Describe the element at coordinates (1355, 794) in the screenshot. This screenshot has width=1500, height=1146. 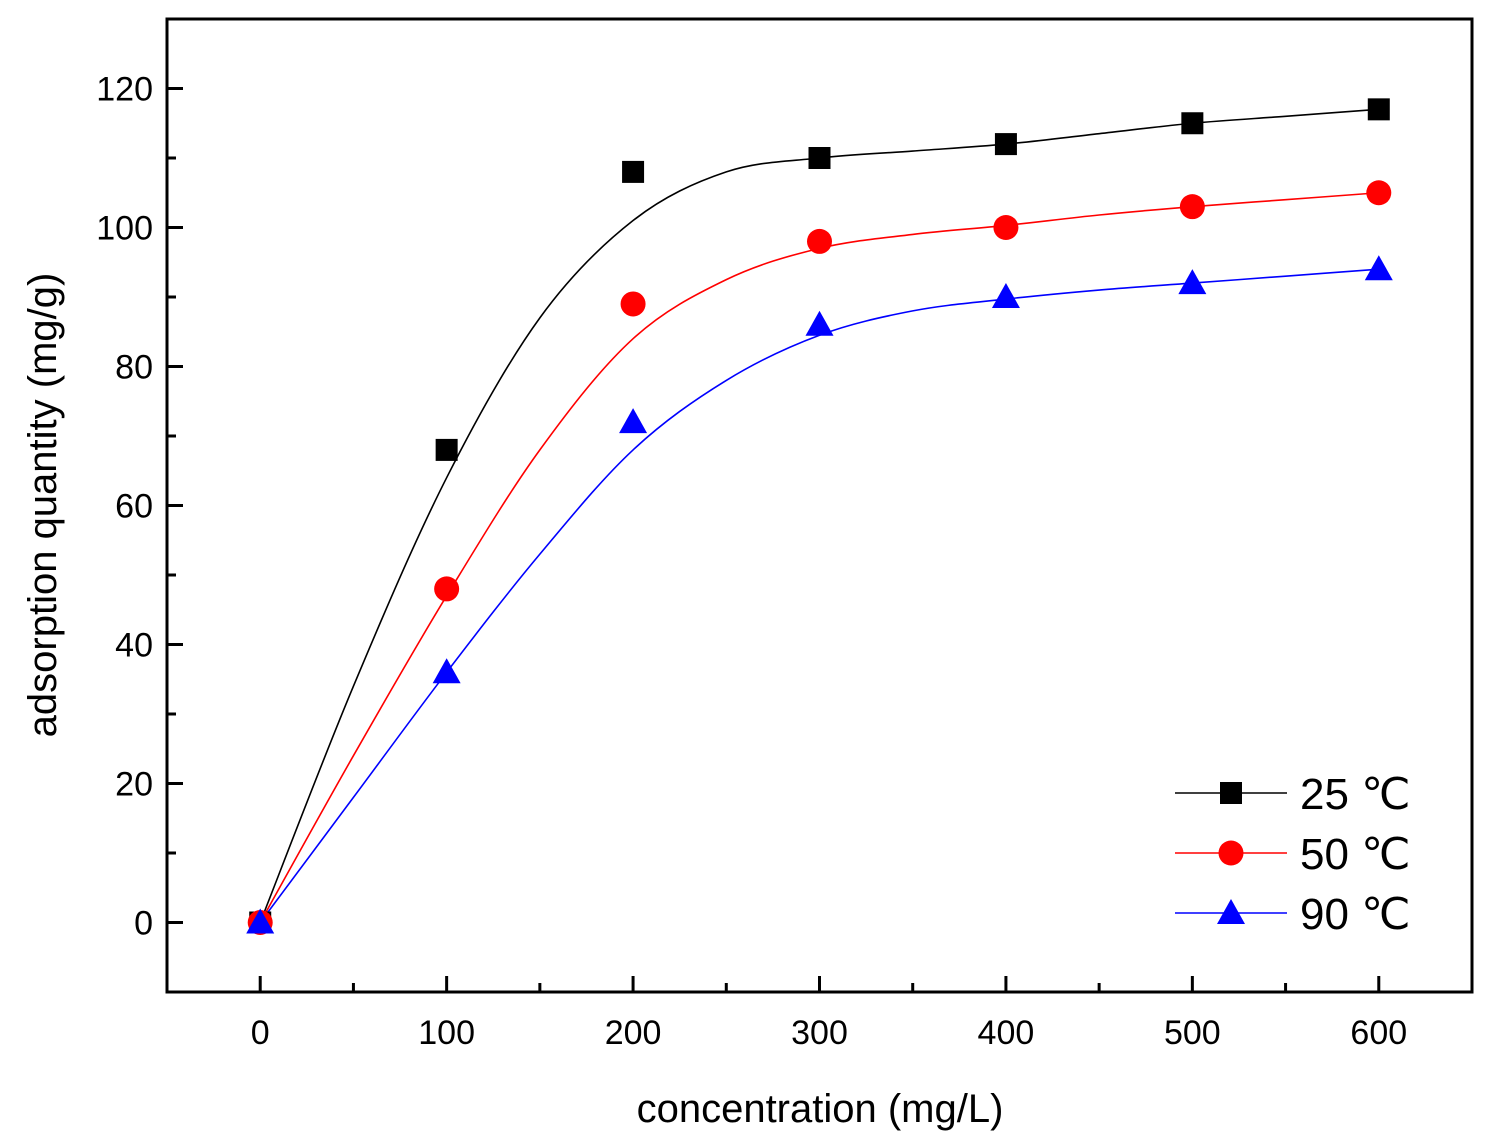
I see `legend-label: 25 ℃` at that location.